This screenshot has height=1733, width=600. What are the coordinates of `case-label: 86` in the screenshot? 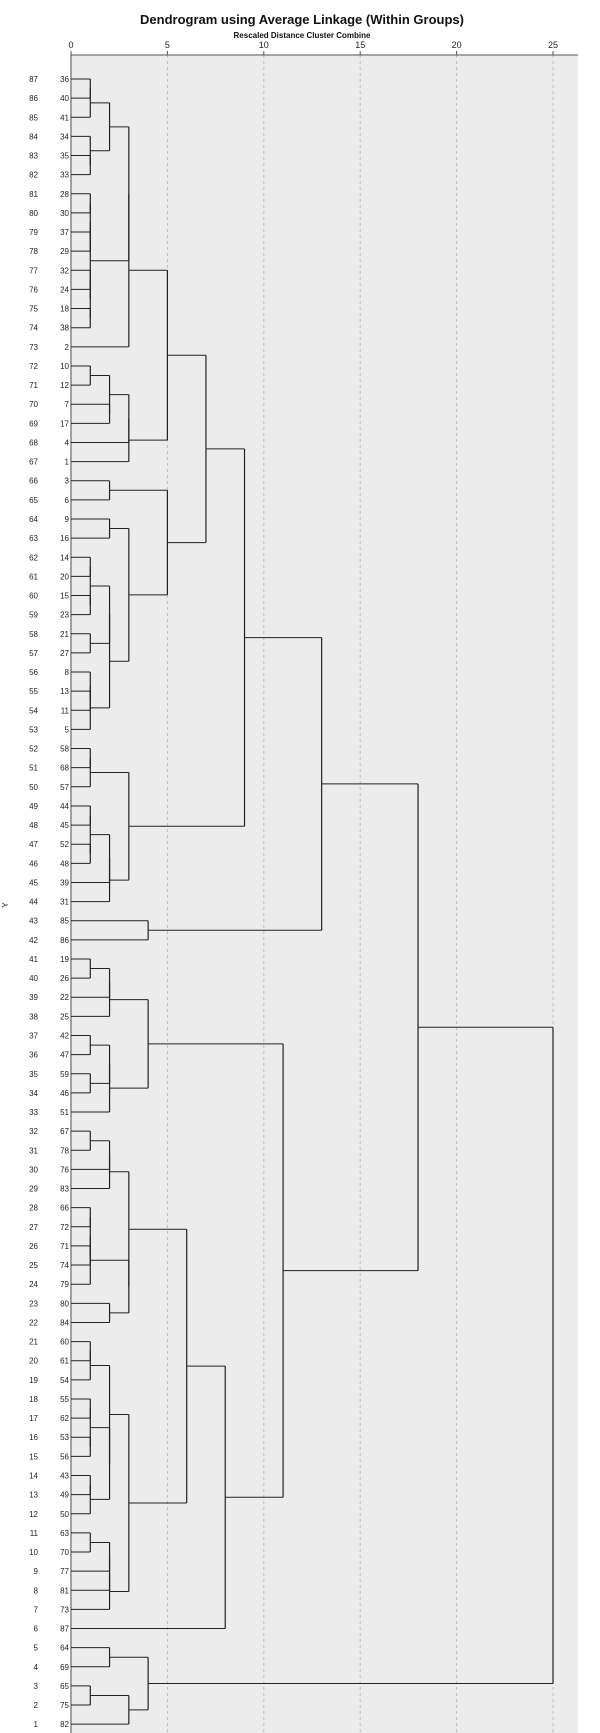 It's located at (64, 940).